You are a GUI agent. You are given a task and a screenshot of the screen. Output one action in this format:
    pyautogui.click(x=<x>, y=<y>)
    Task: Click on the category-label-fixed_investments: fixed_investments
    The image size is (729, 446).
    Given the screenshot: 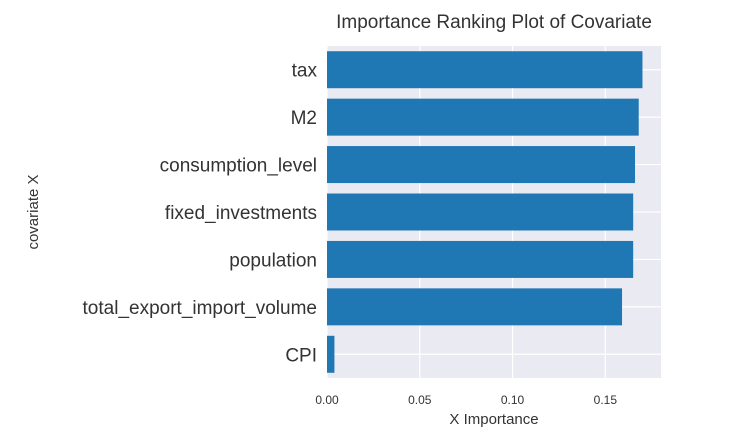 What is the action you would take?
    pyautogui.click(x=241, y=213)
    